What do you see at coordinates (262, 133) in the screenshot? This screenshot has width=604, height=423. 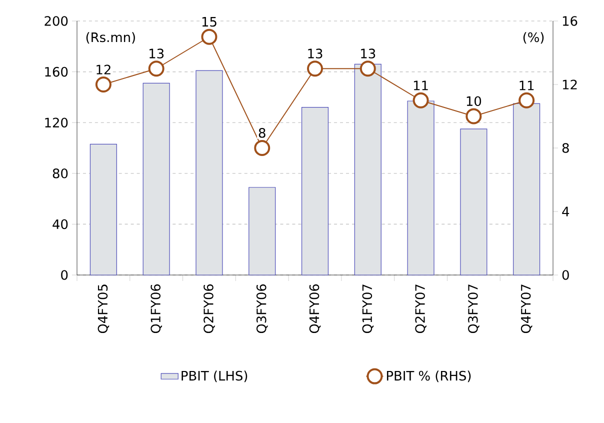 I see `data-label: 8` at bounding box center [262, 133].